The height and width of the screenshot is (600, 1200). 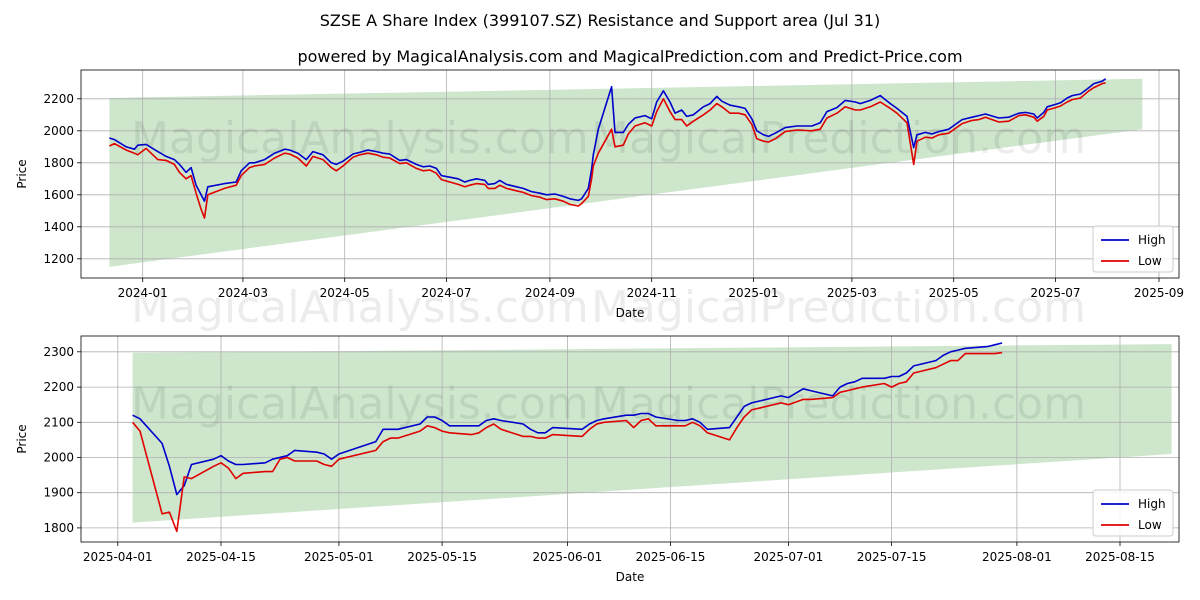 I want to click on top-x-tick-label: 2025-03, so click(x=852, y=293).